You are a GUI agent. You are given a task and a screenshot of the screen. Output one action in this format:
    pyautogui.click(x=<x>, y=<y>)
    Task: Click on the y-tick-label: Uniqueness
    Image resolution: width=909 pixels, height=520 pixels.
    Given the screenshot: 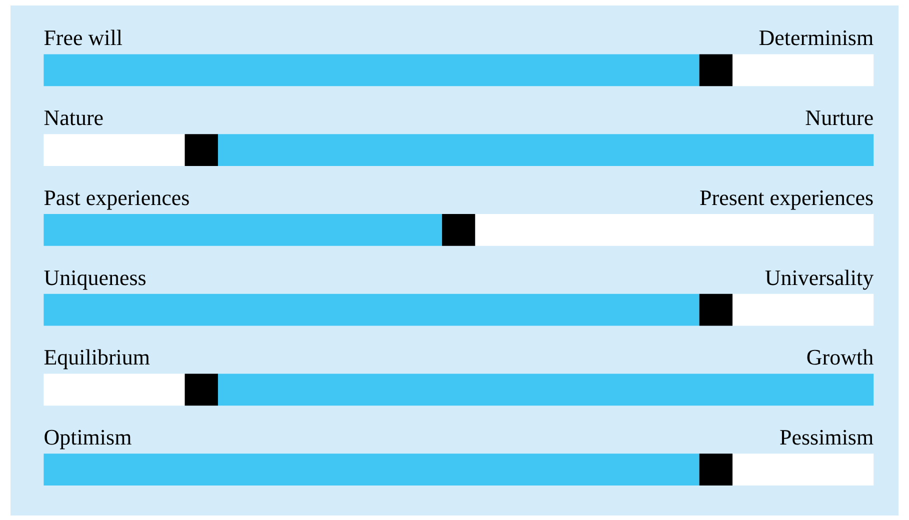 What is the action you would take?
    pyautogui.click(x=95, y=277)
    